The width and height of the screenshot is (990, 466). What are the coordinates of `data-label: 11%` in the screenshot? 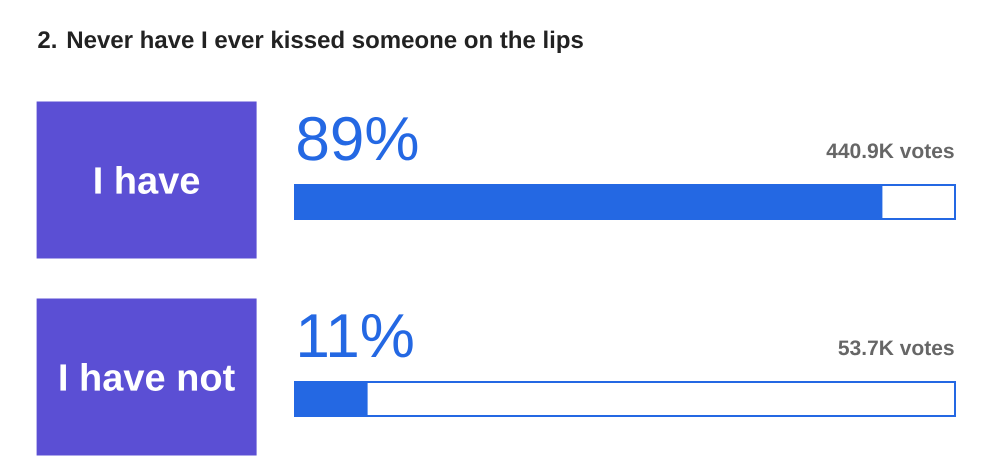 It's located at (356, 336).